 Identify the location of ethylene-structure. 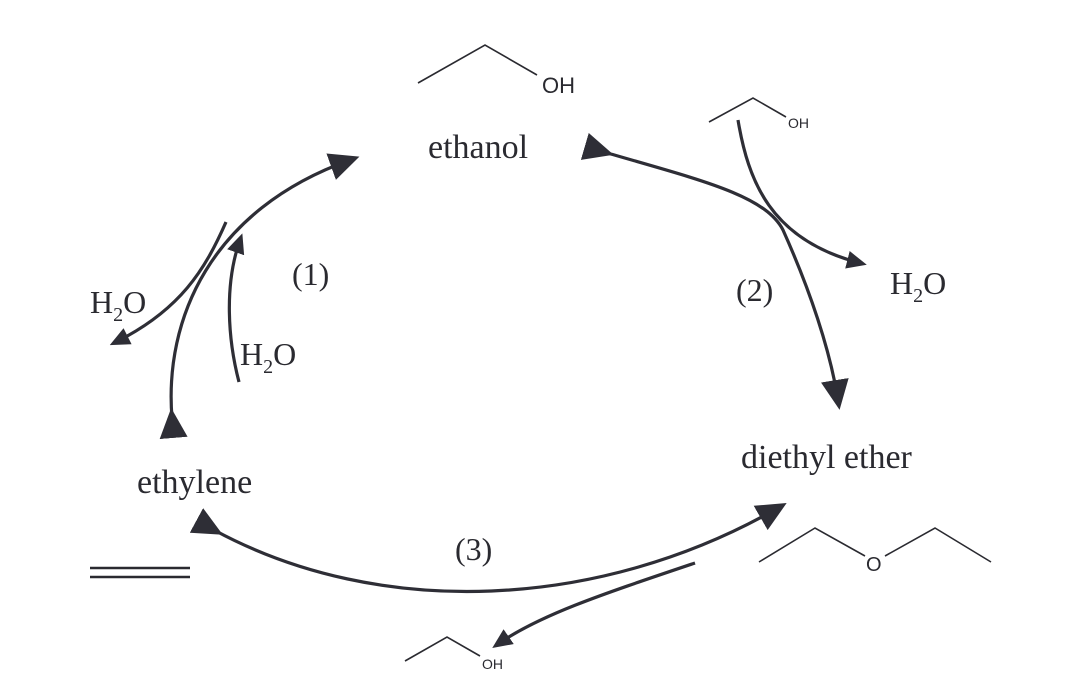
(140, 572).